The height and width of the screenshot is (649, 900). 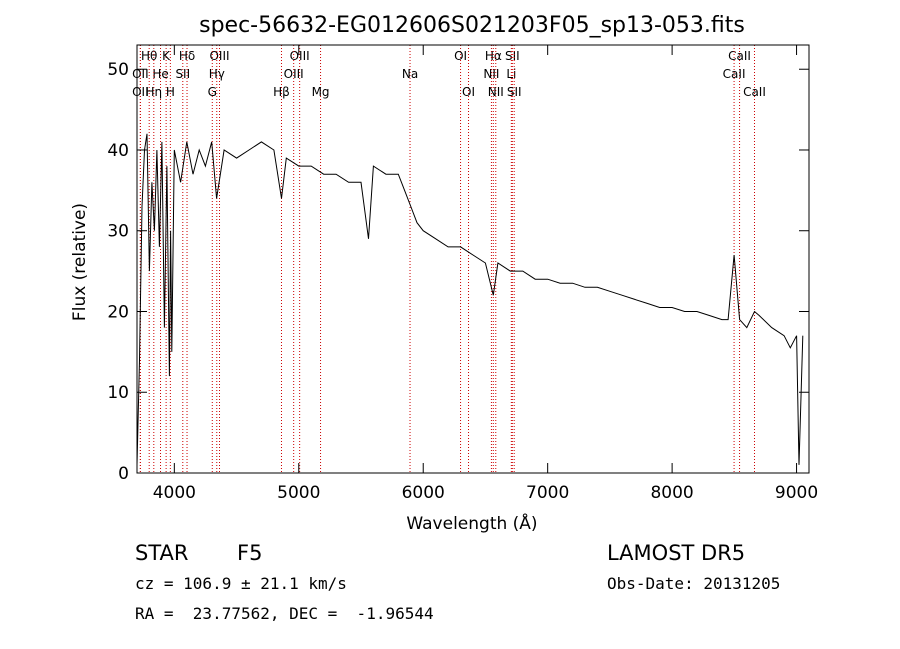 I want to click on object-class: STAR, so click(x=162, y=553).